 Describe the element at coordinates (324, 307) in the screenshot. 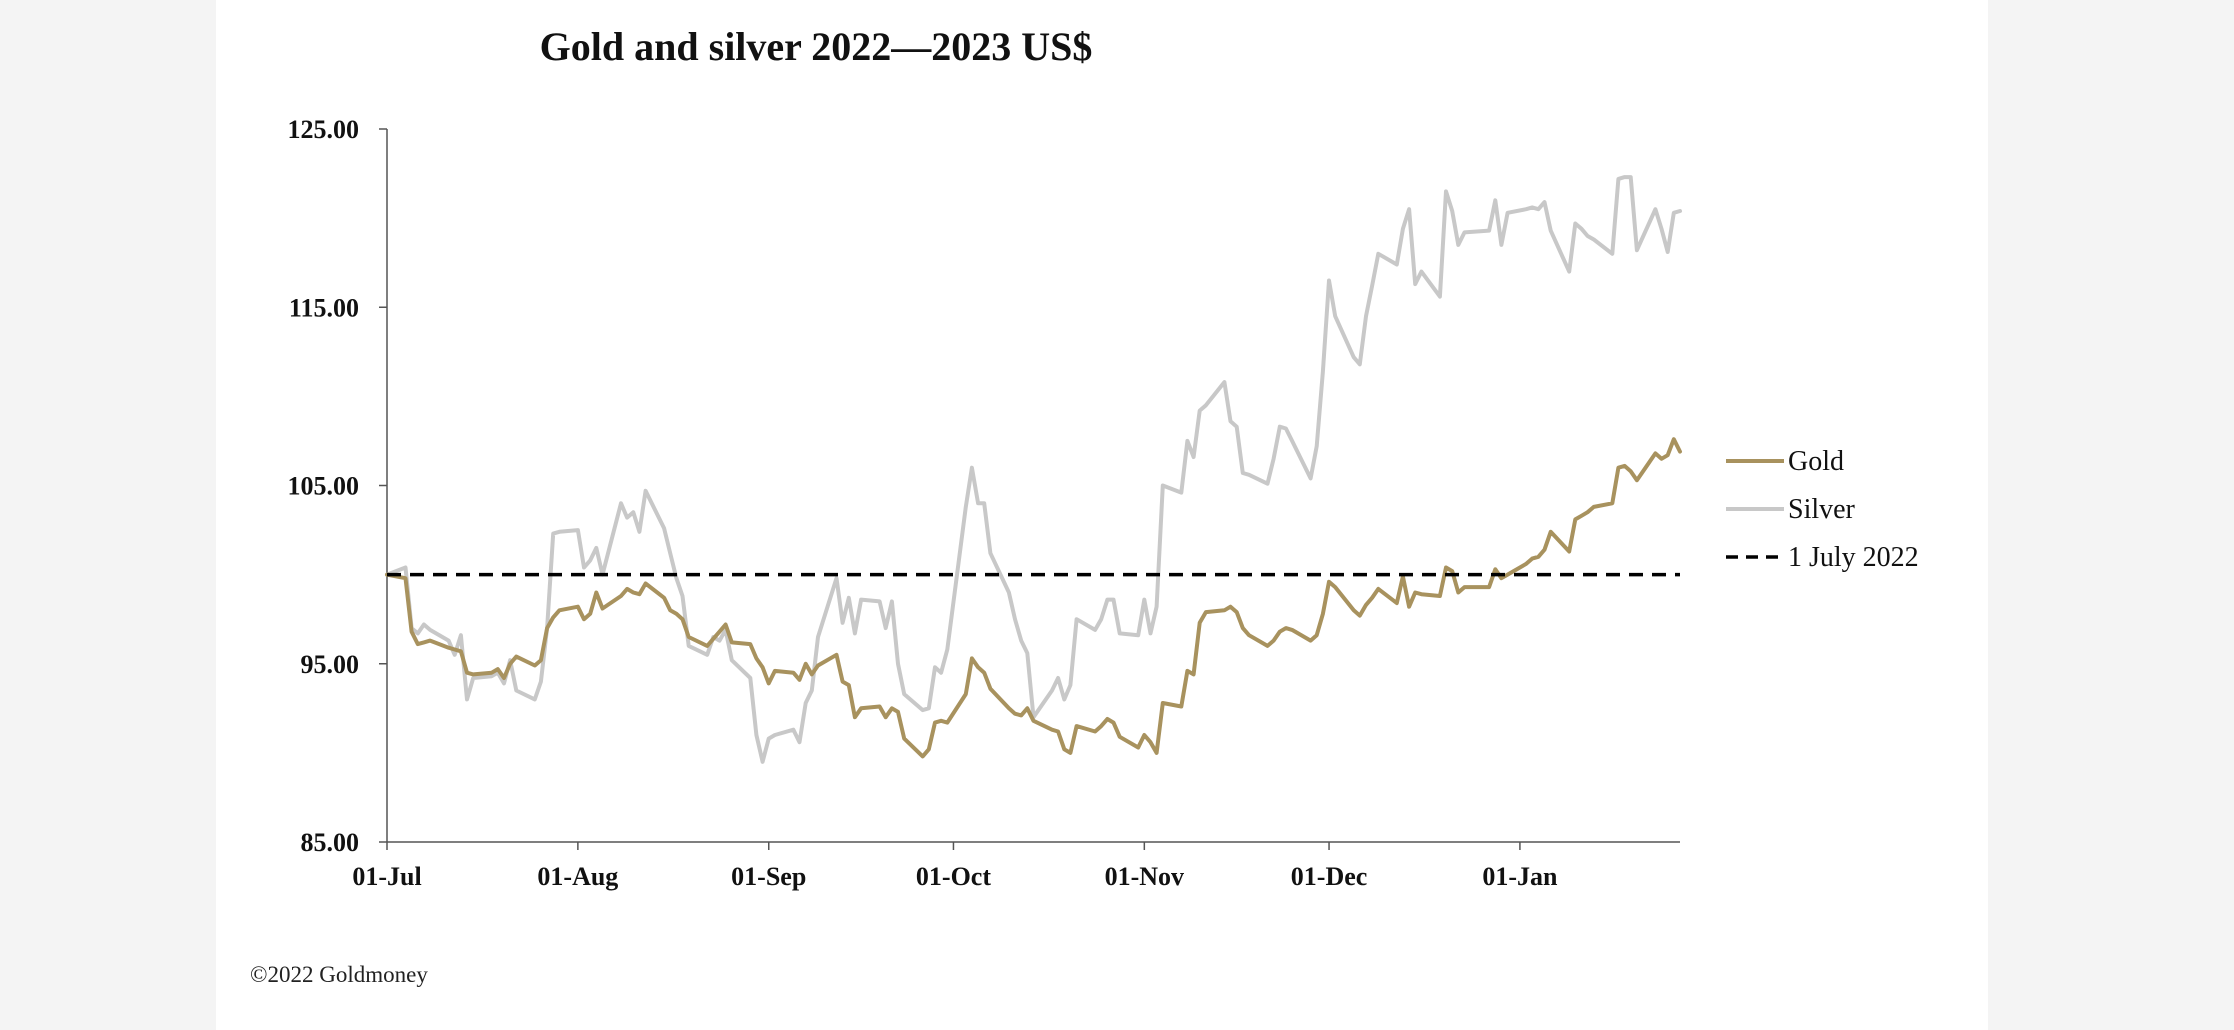

I see `y-tick-label: 115.00` at that location.